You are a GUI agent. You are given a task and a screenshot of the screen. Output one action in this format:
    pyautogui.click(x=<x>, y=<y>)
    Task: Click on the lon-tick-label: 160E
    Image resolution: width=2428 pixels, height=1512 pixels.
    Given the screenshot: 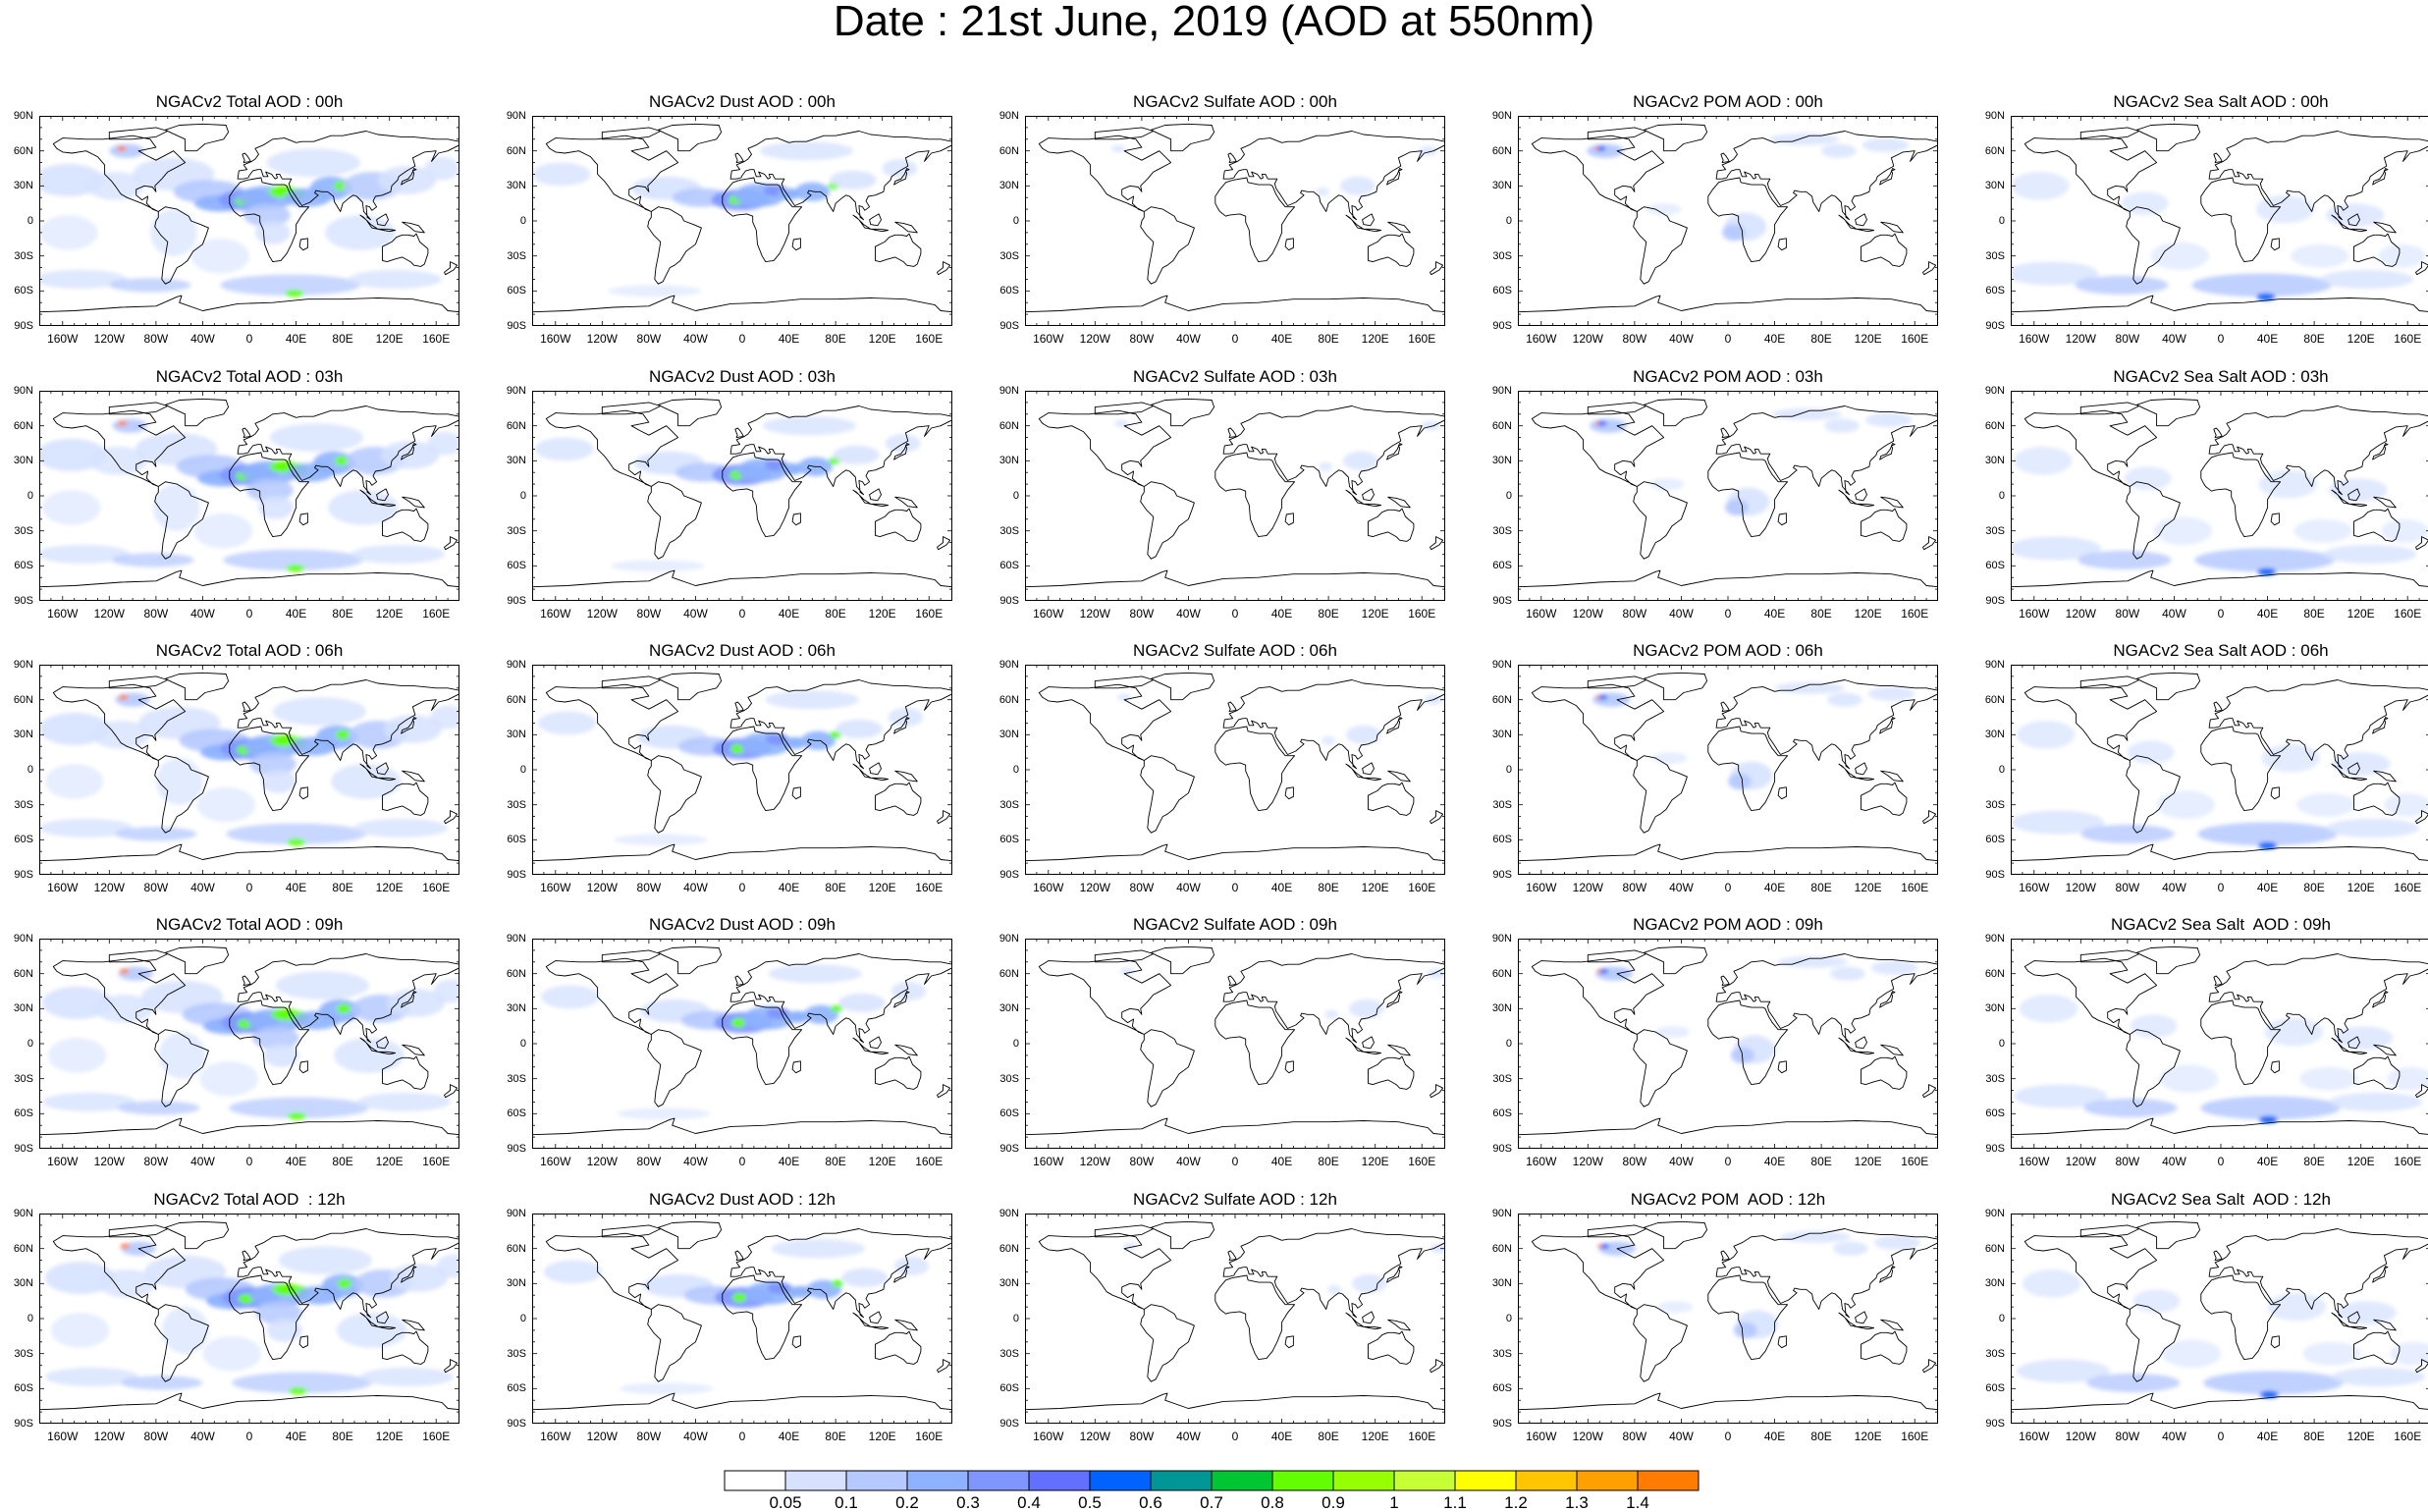 What is the action you would take?
    pyautogui.click(x=929, y=1436)
    